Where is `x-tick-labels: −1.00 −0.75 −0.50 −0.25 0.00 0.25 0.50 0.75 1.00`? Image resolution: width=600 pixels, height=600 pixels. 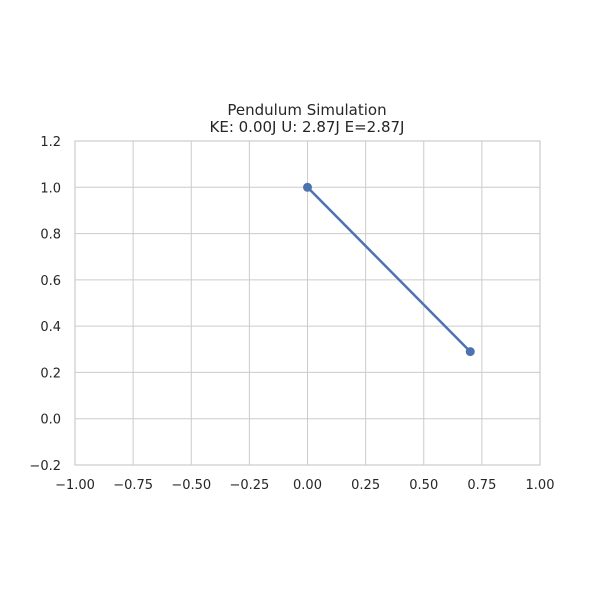
x-tick-labels: −1.00 −0.75 −0.50 −0.25 0.00 0.25 0.50 0.75 1.00 is located at coordinates (304, 485).